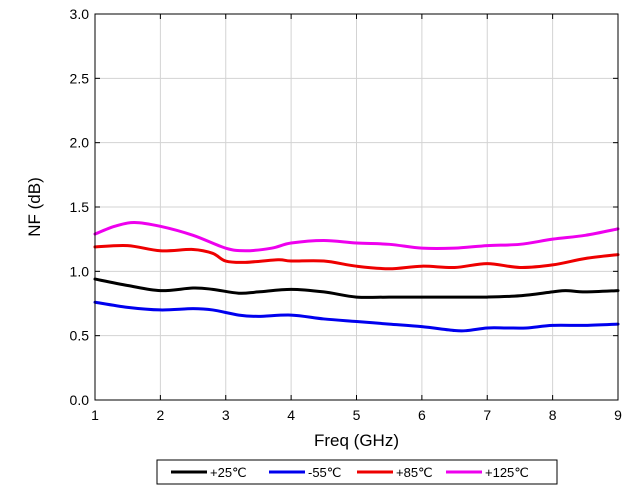 This screenshot has width=638, height=489. Describe the element at coordinates (507, 472) in the screenshot. I see `legend-label: +125℃` at that location.